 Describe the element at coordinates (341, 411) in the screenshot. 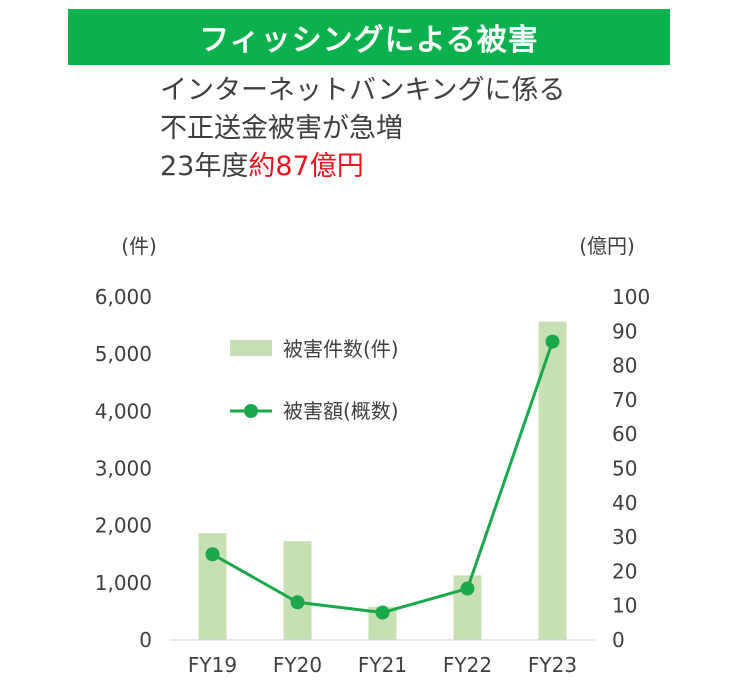

I see `legend-label-line: 被害額(概数)` at that location.